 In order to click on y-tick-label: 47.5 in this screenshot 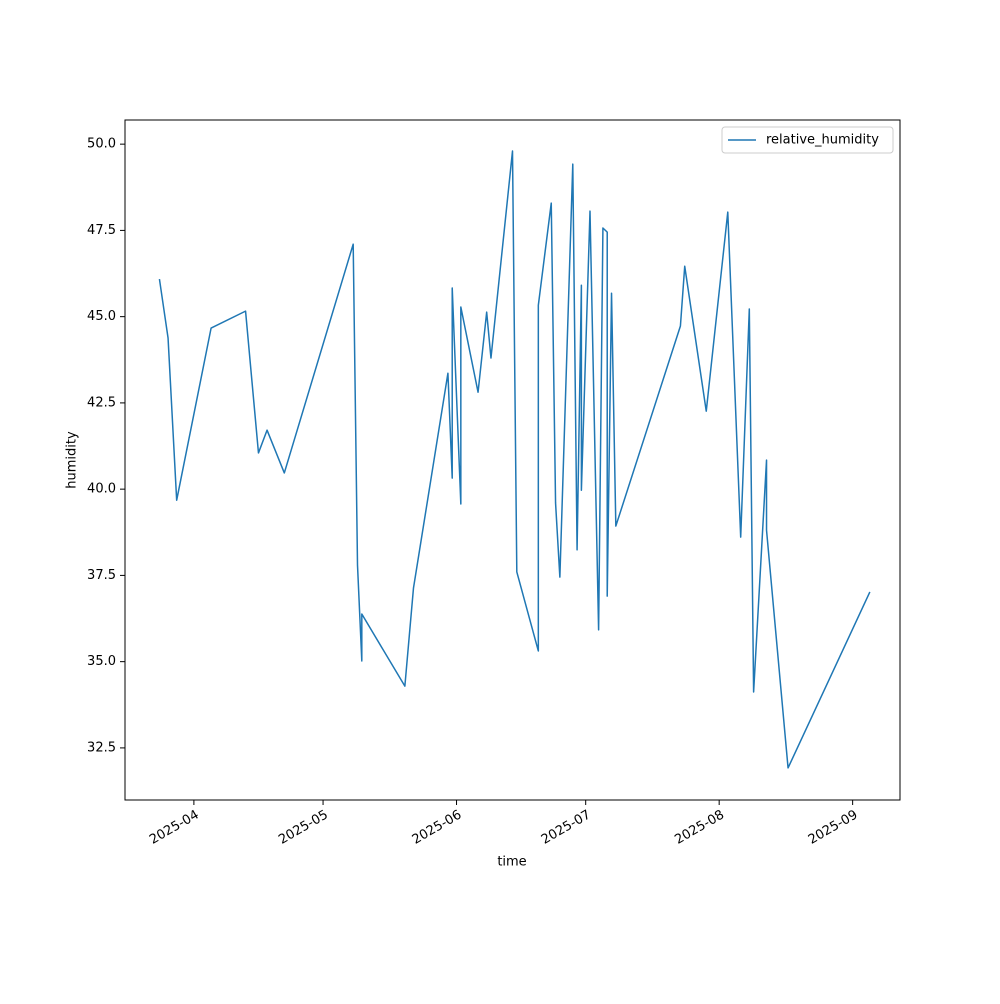, I will do `click(101, 230)`.